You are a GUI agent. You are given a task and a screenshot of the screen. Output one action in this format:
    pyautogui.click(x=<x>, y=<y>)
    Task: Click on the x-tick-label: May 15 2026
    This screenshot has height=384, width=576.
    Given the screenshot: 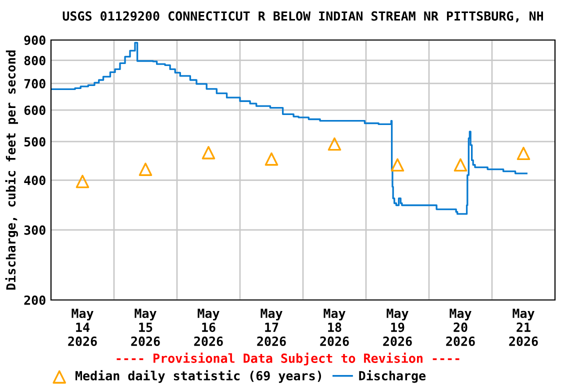 What is the action you would take?
    pyautogui.click(x=145, y=327)
    